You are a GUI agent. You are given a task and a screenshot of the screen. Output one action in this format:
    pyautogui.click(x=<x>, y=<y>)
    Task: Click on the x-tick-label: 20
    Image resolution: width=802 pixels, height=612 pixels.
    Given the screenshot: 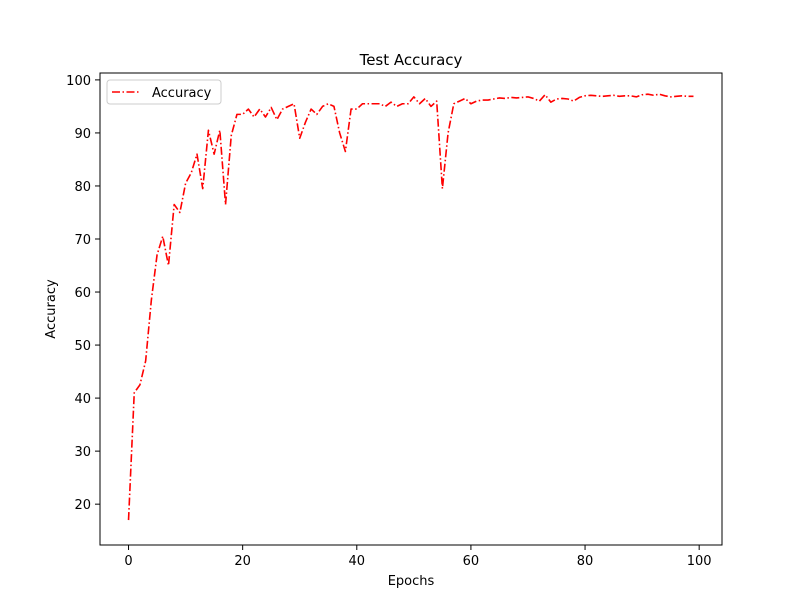 What is the action you would take?
    pyautogui.click(x=242, y=561)
    